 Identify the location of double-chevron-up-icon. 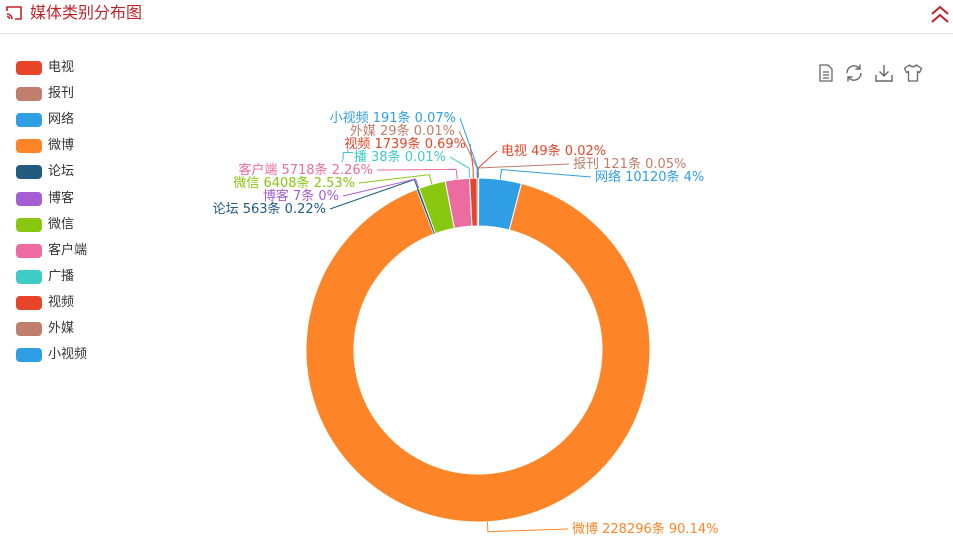
(940, 15).